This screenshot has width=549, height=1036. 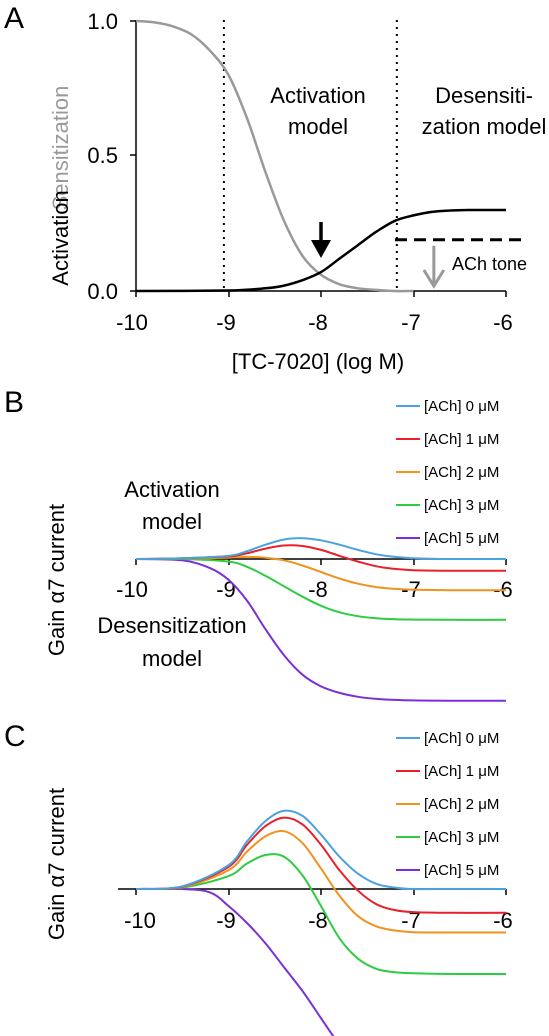 I want to click on ach-tone-arrow-icon, so click(x=434, y=279).